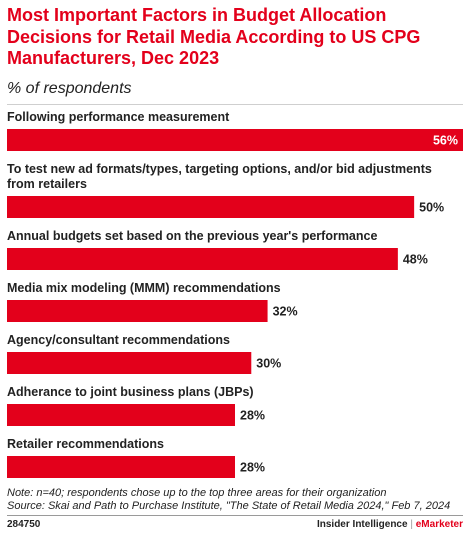  I want to click on value-label: 56%, so click(445, 141).